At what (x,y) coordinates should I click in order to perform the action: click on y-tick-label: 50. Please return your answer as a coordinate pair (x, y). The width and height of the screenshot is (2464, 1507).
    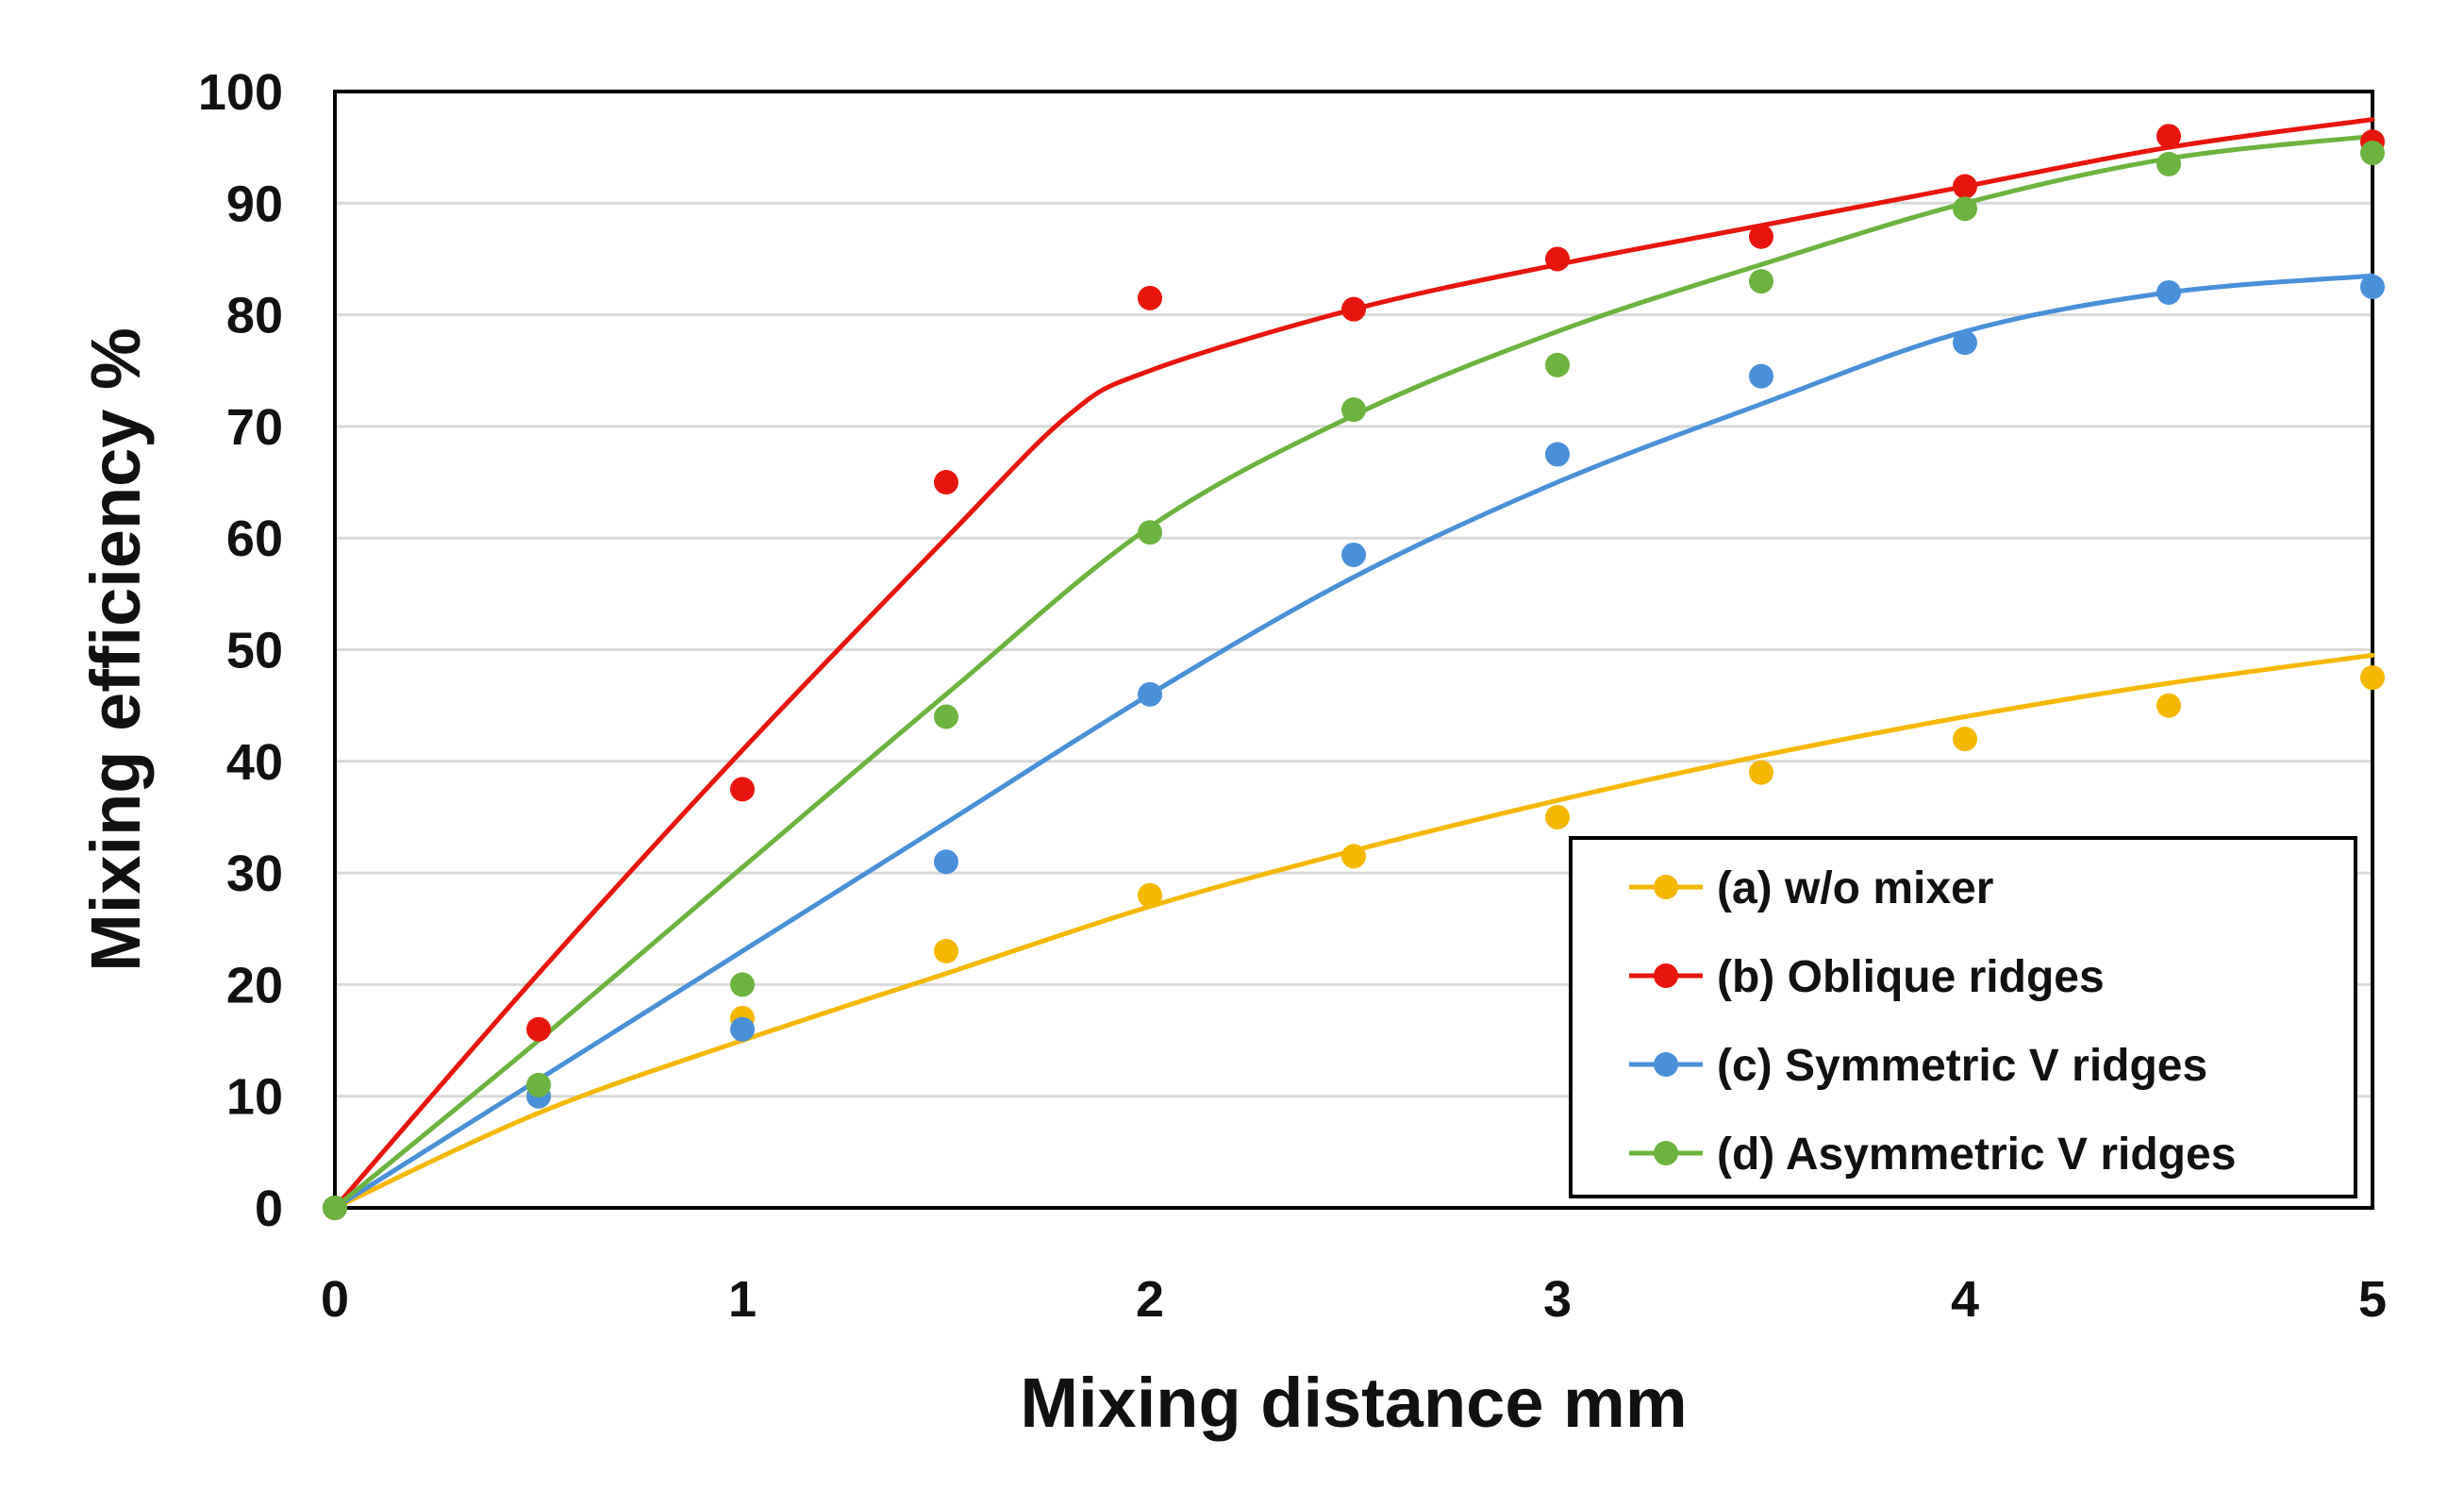
    Looking at the image, I should click on (255, 651).